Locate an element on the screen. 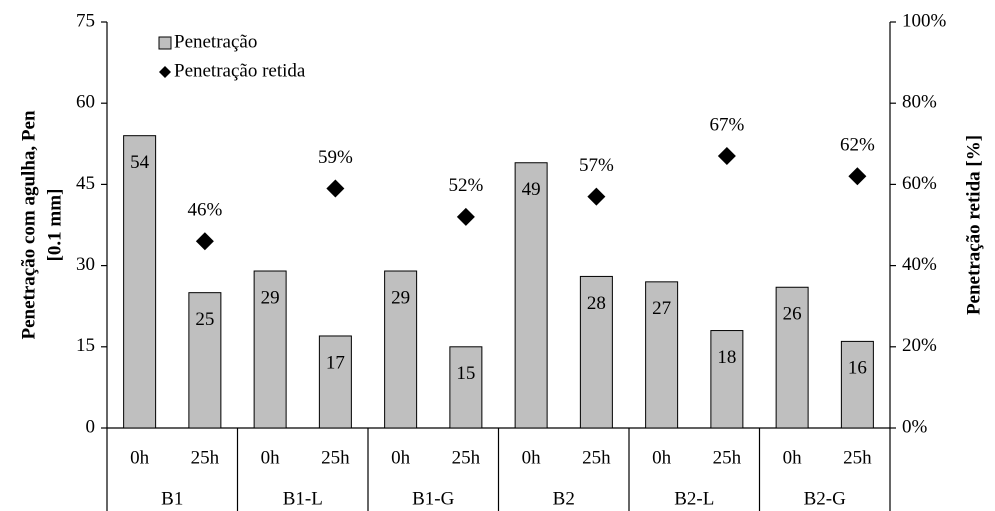 The width and height of the screenshot is (995, 511). data-label: 62% is located at coordinates (857, 145).